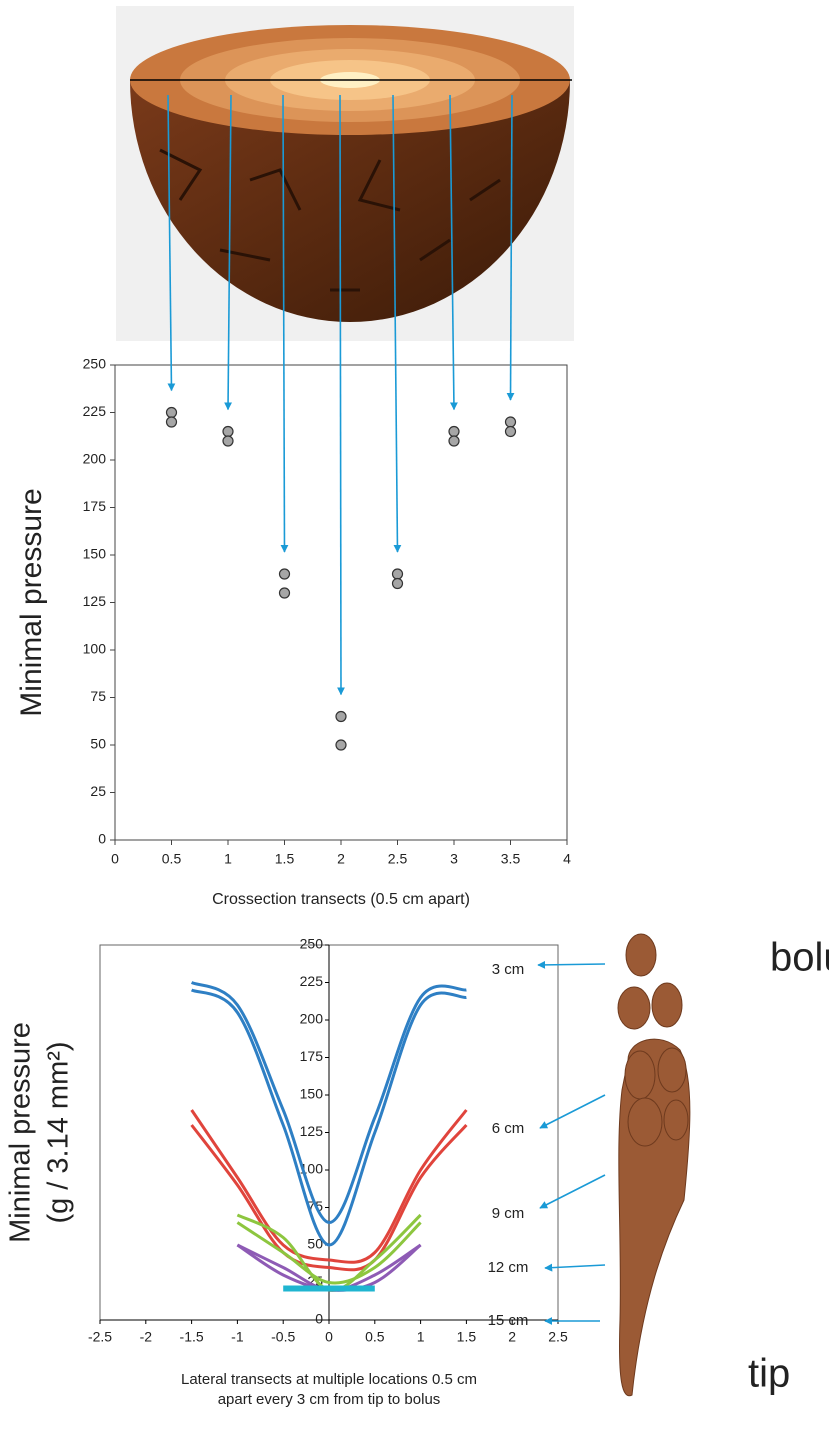 The width and height of the screenshot is (829, 1448). What do you see at coordinates (454, 859) in the screenshot?
I see `x-tick-label: 3` at bounding box center [454, 859].